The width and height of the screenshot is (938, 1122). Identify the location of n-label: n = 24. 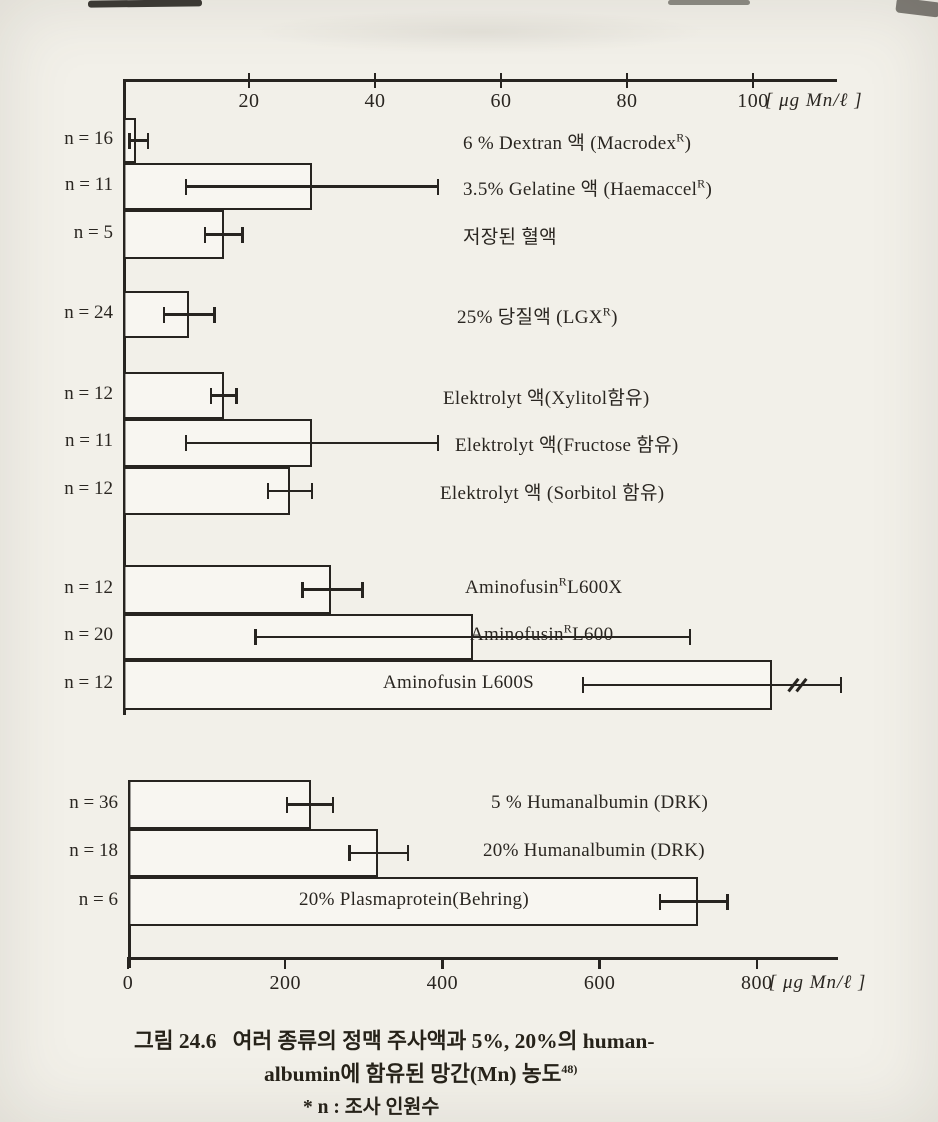
(88, 312).